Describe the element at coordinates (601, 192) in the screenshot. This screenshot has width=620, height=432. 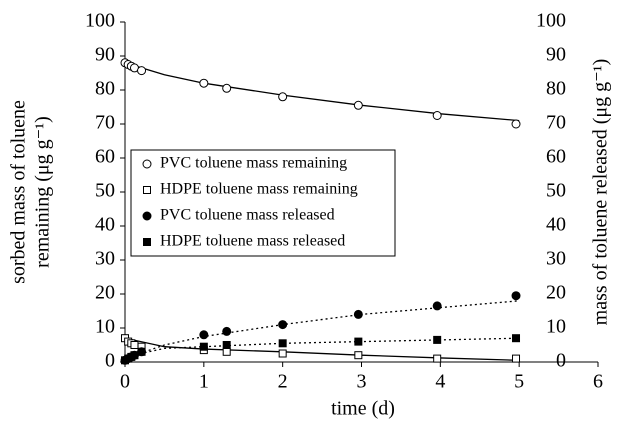
I see `y2-axis-label: mass of toluene released (μg g⁻¹)` at that location.